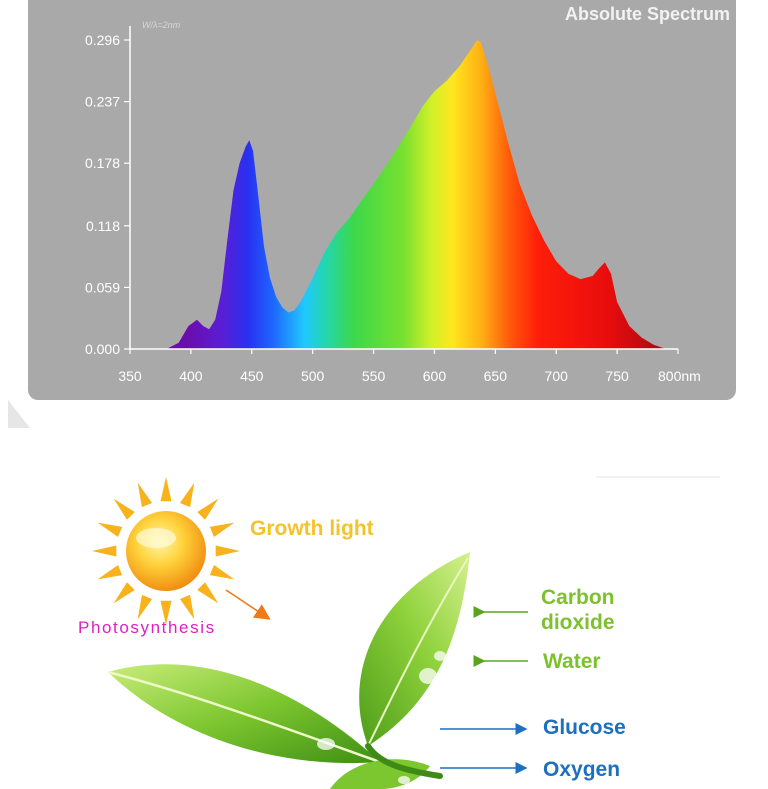 The image size is (768, 789). Describe the element at coordinates (102, 163) in the screenshot. I see `y-tick-label: 0.178` at that location.